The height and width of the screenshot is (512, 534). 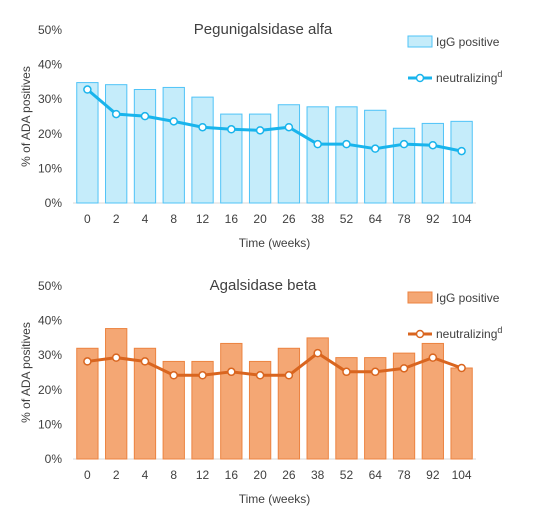 What do you see at coordinates (50, 134) in the screenshot?
I see `y-tick-label: 20%` at bounding box center [50, 134].